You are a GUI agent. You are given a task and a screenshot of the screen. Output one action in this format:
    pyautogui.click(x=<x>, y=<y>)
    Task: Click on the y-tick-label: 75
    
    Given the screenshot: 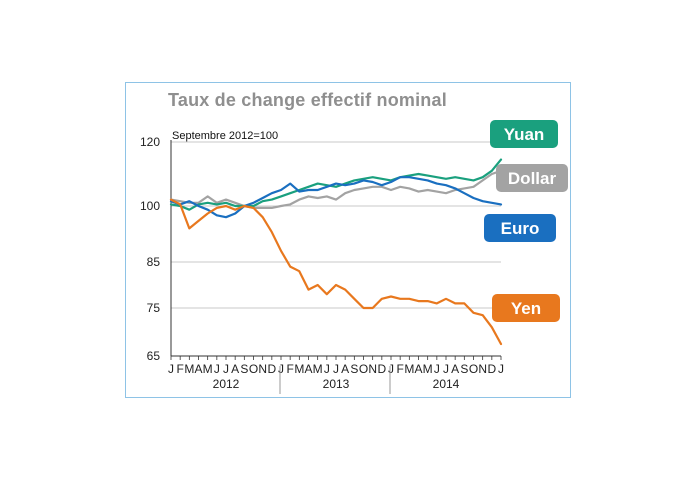 What is the action you would take?
    pyautogui.click(x=154, y=308)
    